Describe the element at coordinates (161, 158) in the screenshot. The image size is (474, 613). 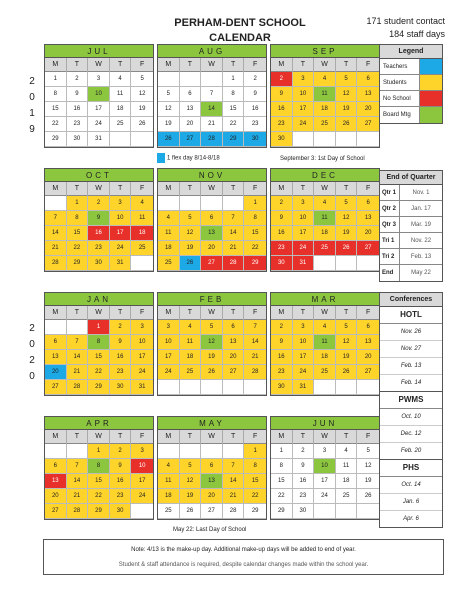
I see `teachers-swatch` at that location.